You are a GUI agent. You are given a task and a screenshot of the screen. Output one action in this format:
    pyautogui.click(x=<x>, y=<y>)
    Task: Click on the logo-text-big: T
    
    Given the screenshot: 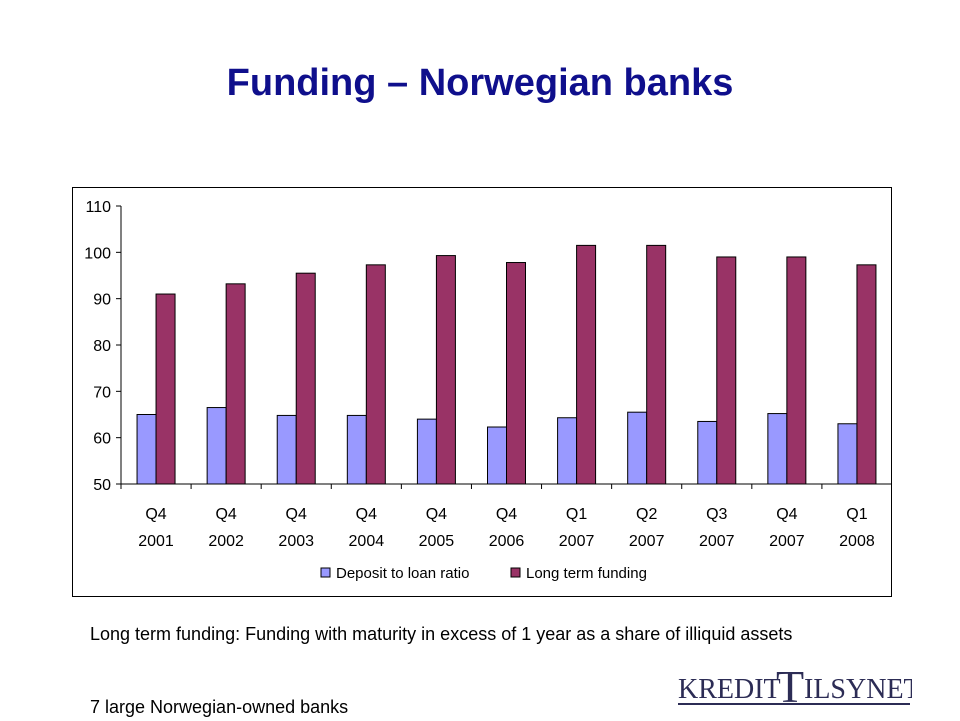 What is the action you would take?
    pyautogui.click(x=790, y=684)
    